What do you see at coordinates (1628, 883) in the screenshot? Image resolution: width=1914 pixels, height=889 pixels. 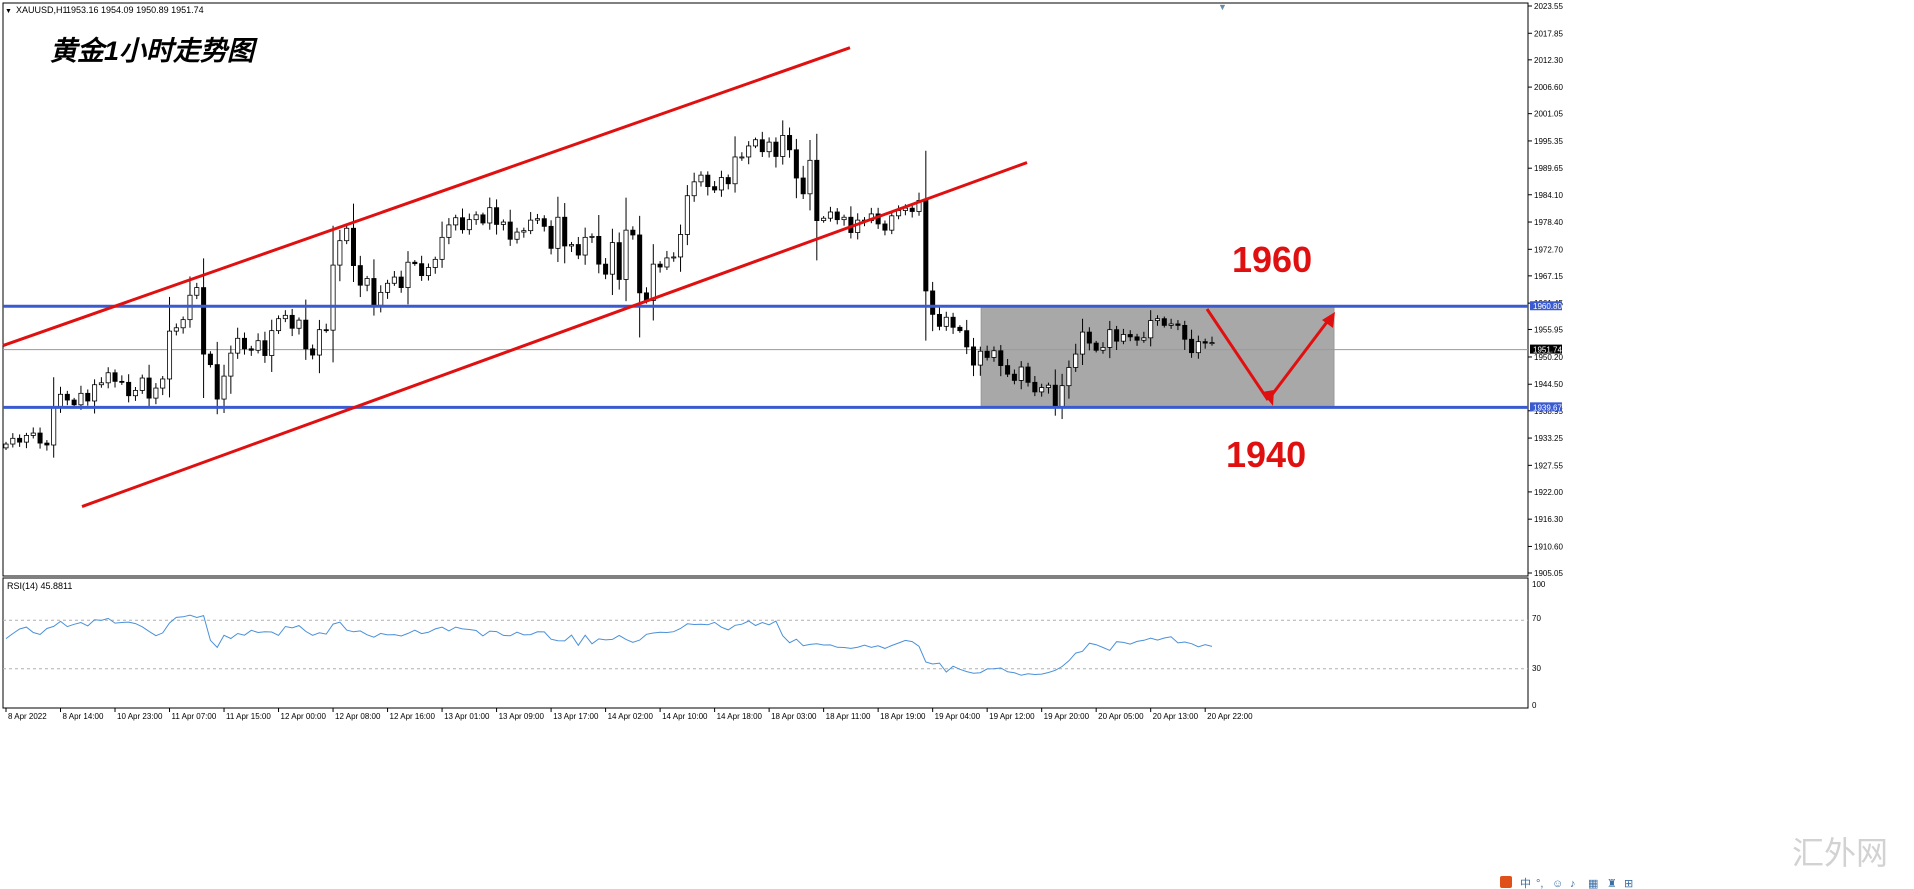 I see `toolbar-grid-icon: ⊞` at bounding box center [1628, 883].